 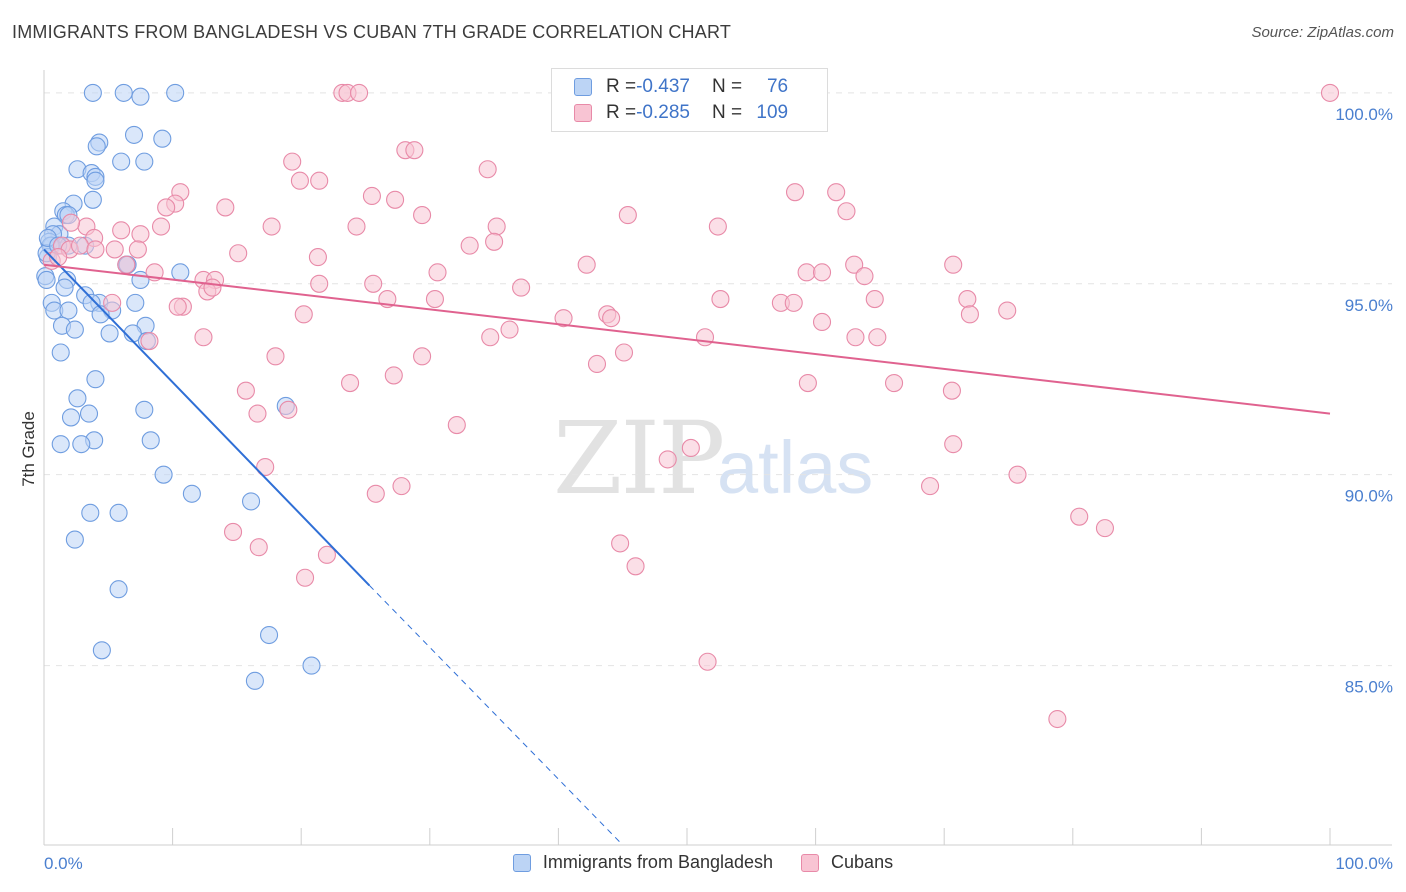 I want to click on y-tick-label: 100.0%, so click(x=1364, y=114).